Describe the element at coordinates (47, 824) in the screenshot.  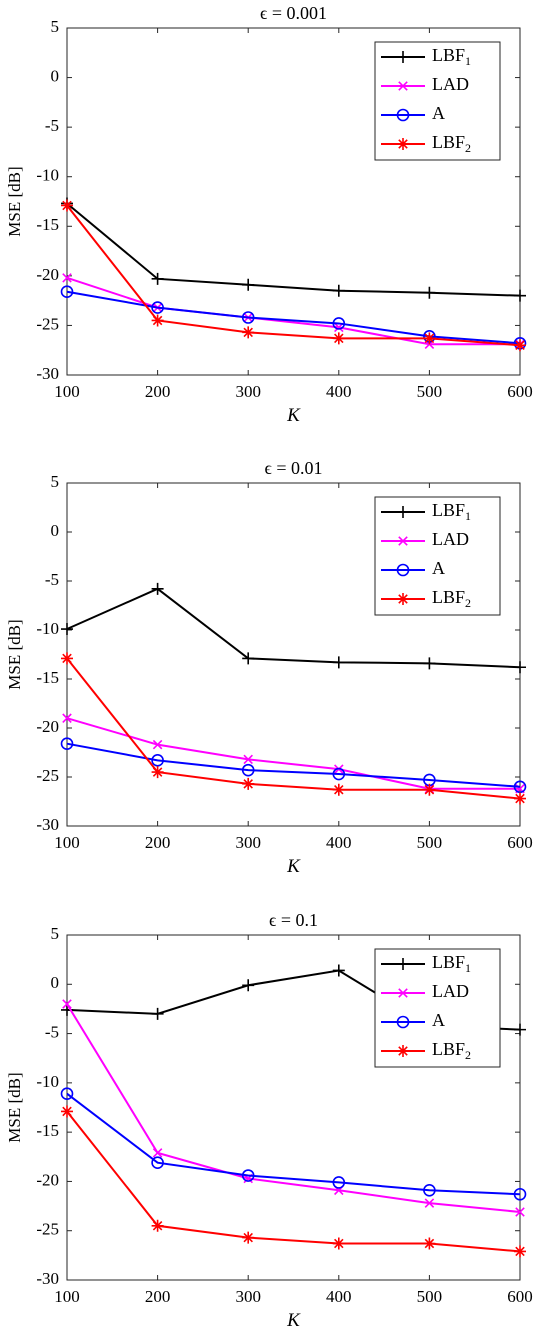
I see `y-tick-label: -30` at that location.